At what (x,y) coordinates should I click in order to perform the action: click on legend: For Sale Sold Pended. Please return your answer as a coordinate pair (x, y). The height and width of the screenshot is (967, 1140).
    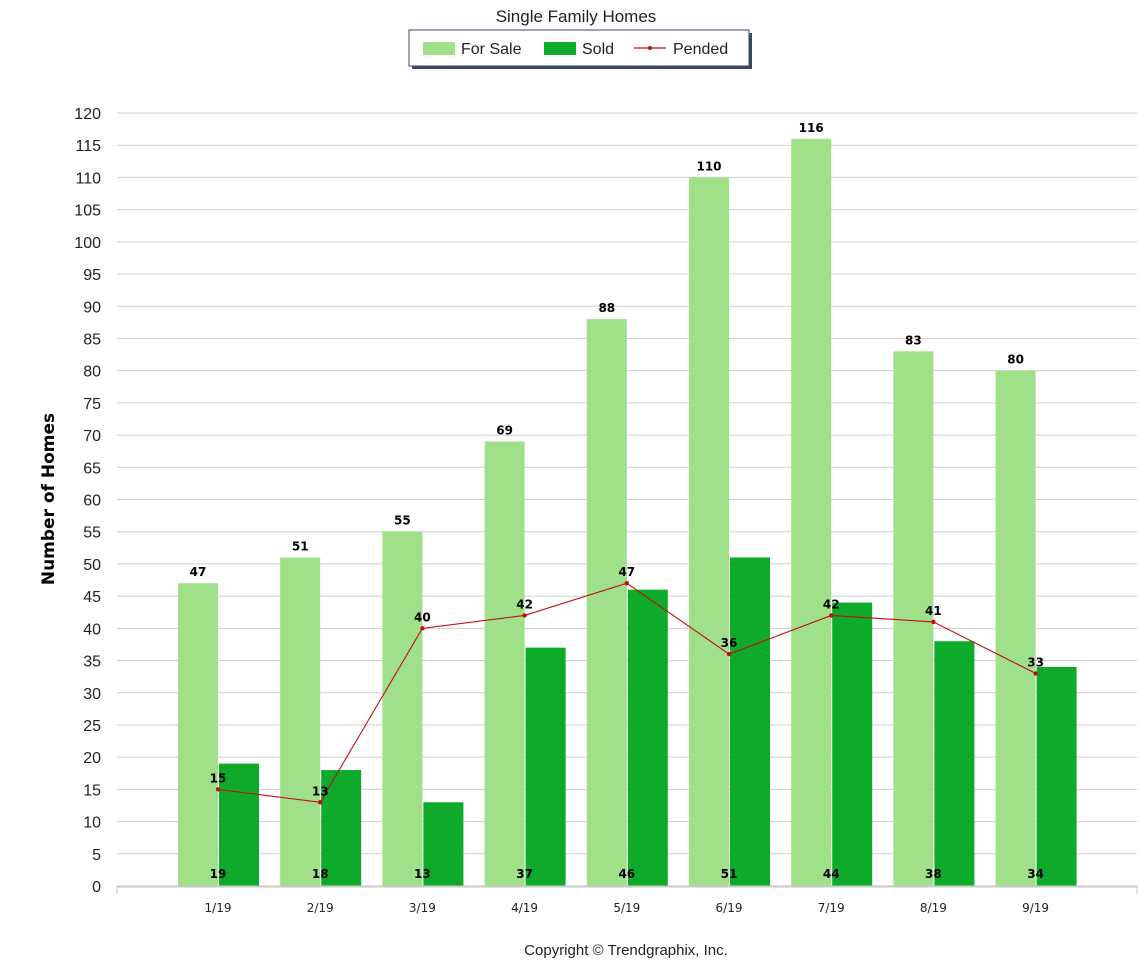
    Looking at the image, I should click on (580, 49).